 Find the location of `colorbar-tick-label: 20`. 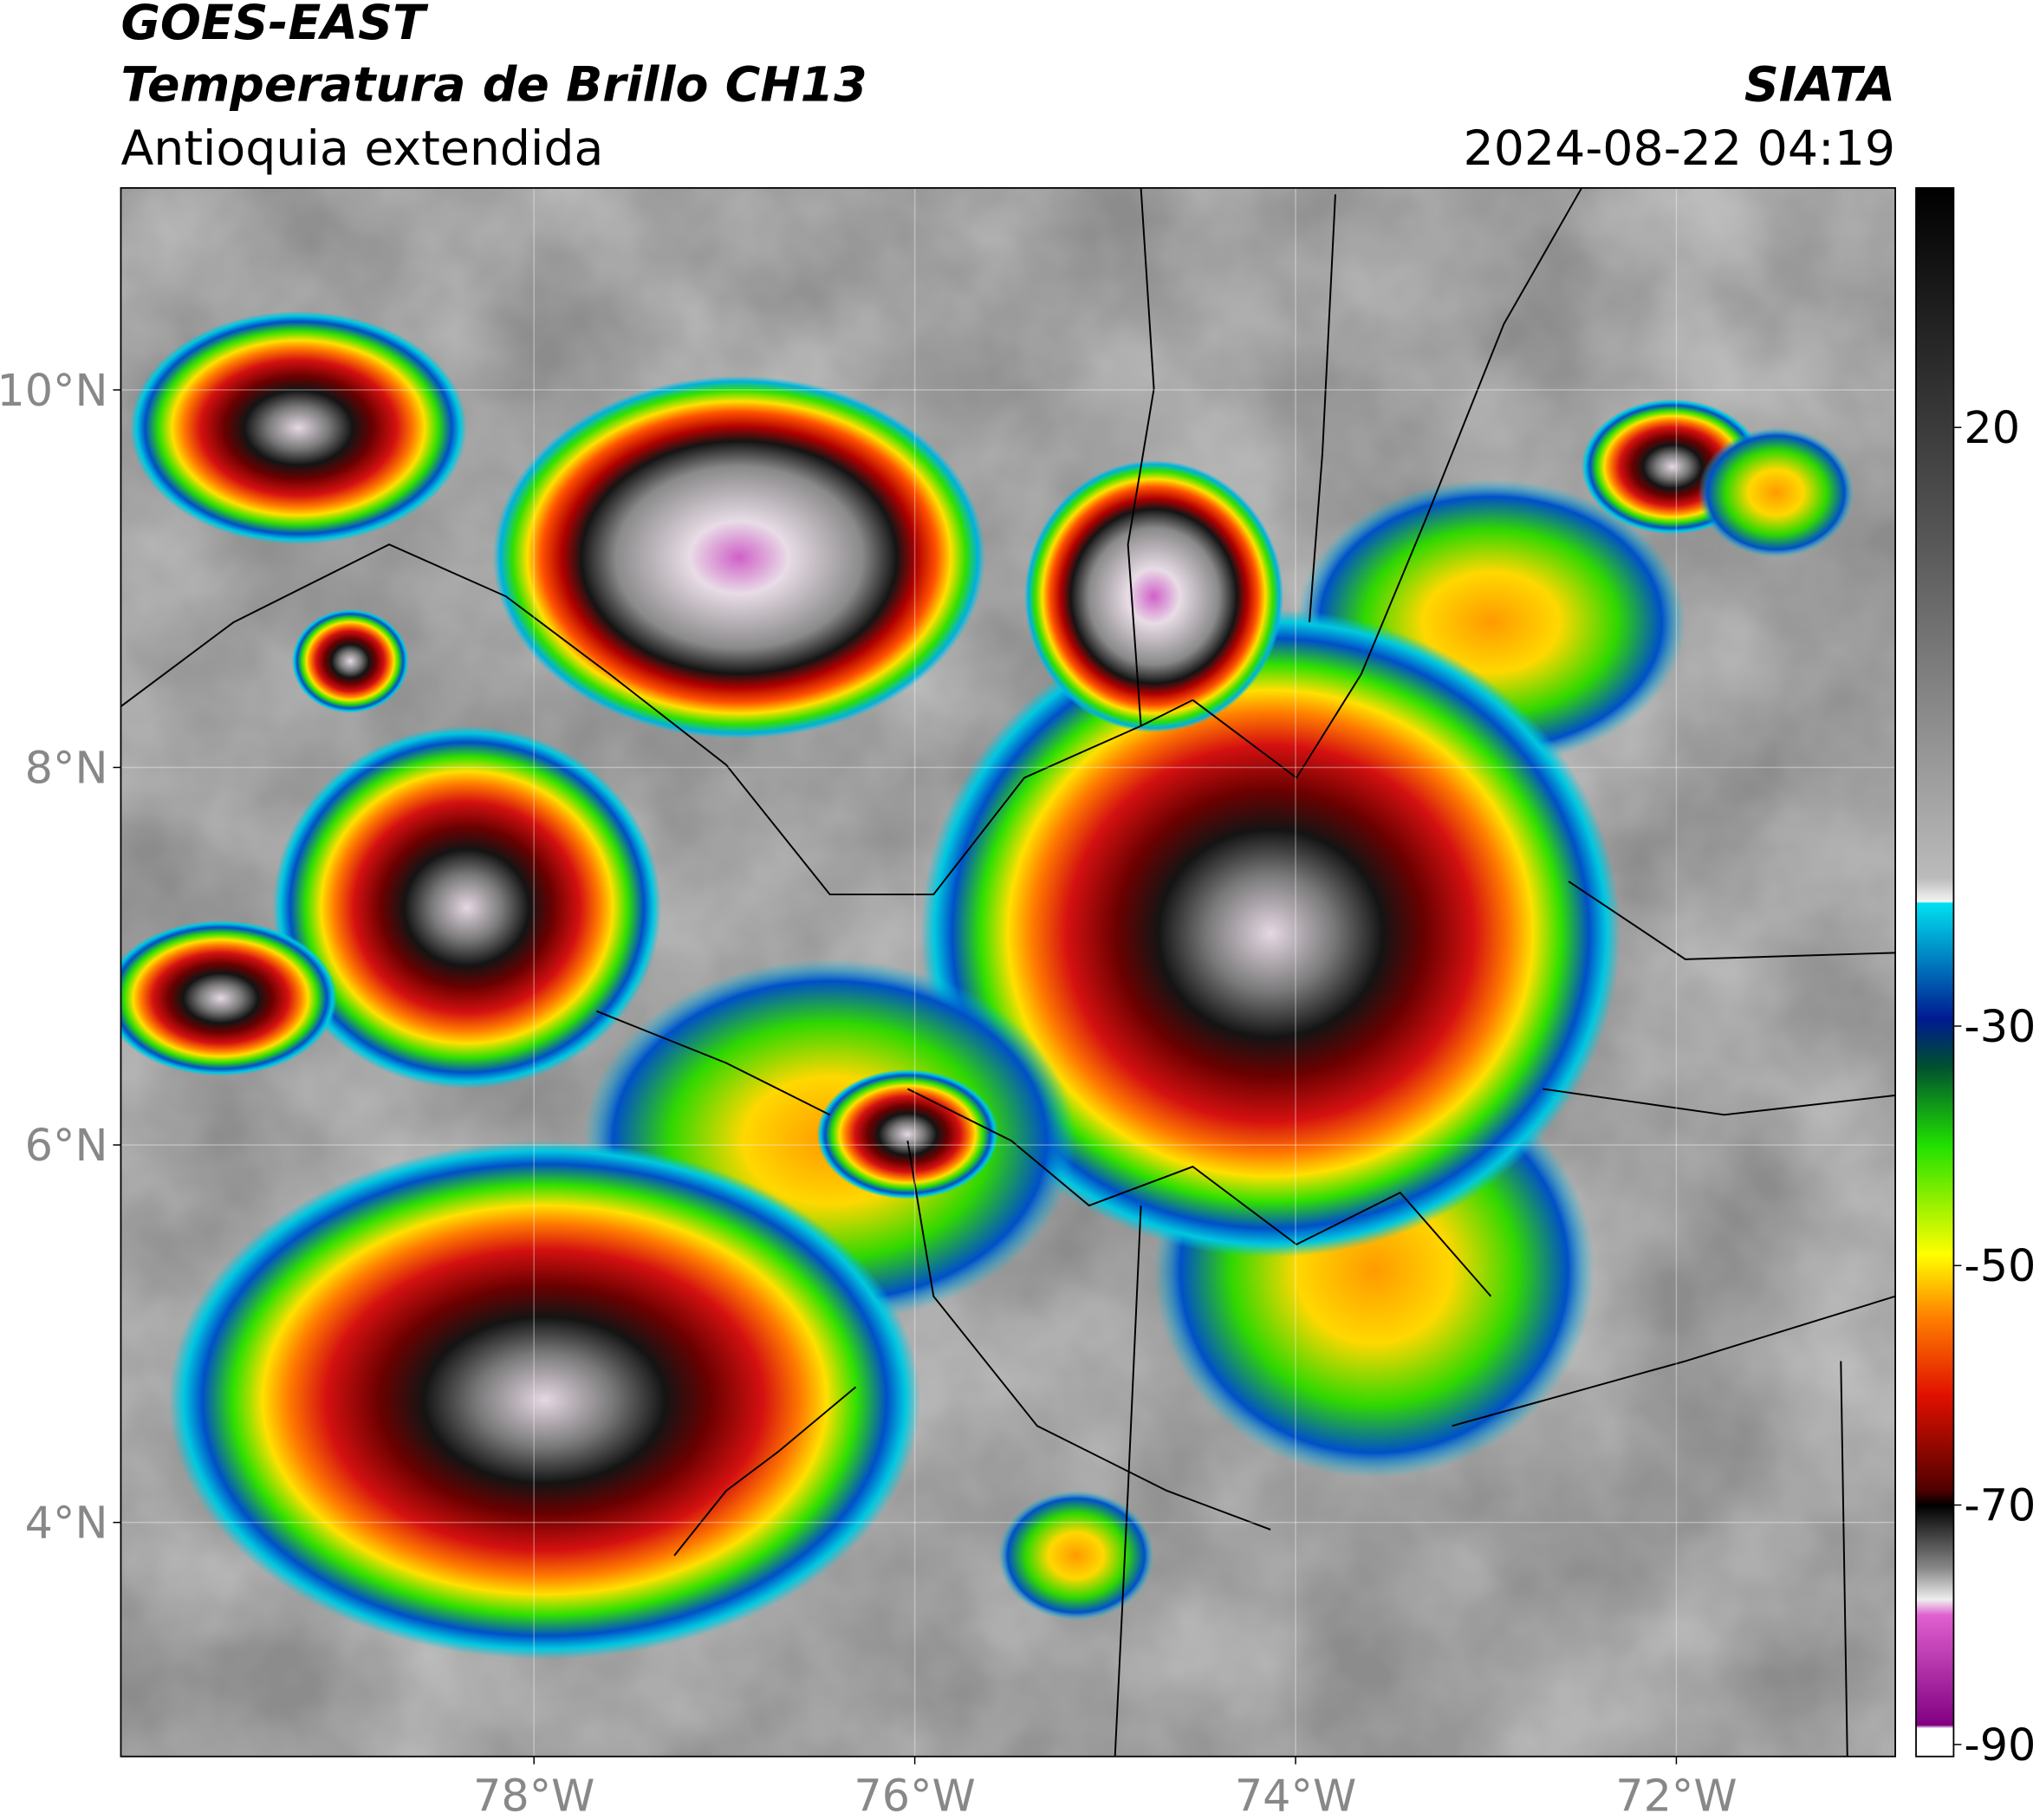

colorbar-tick-label: 20 is located at coordinates (1992, 427).